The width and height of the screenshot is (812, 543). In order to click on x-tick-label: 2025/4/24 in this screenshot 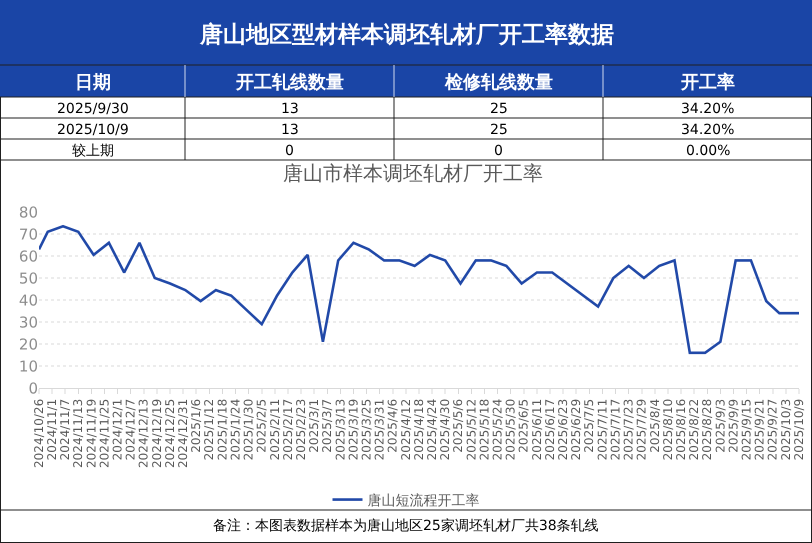, I will do `click(432, 429)`.